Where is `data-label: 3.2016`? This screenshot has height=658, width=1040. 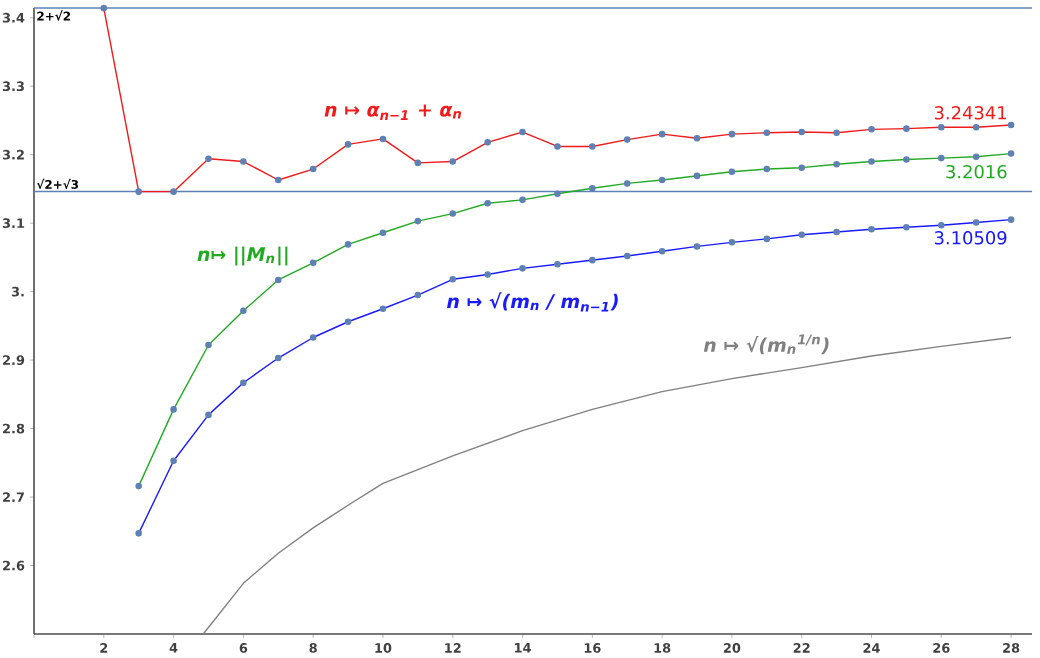
data-label: 3.2016 is located at coordinates (976, 171).